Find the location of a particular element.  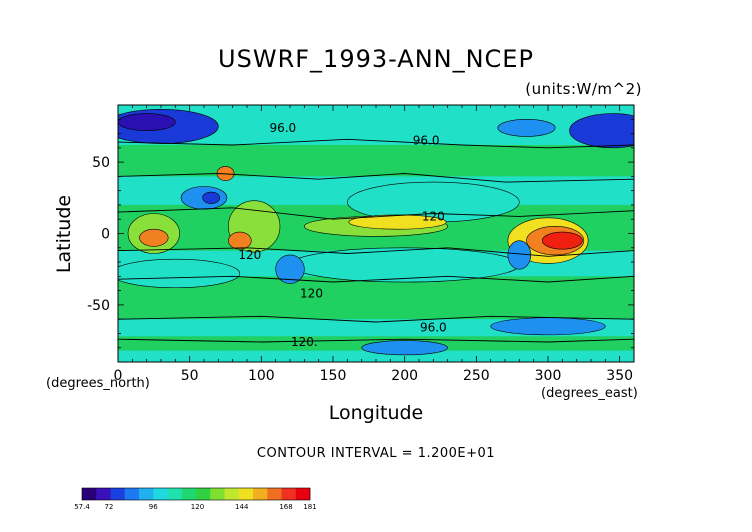

colorbar-tick-label: 181 is located at coordinates (309, 507).